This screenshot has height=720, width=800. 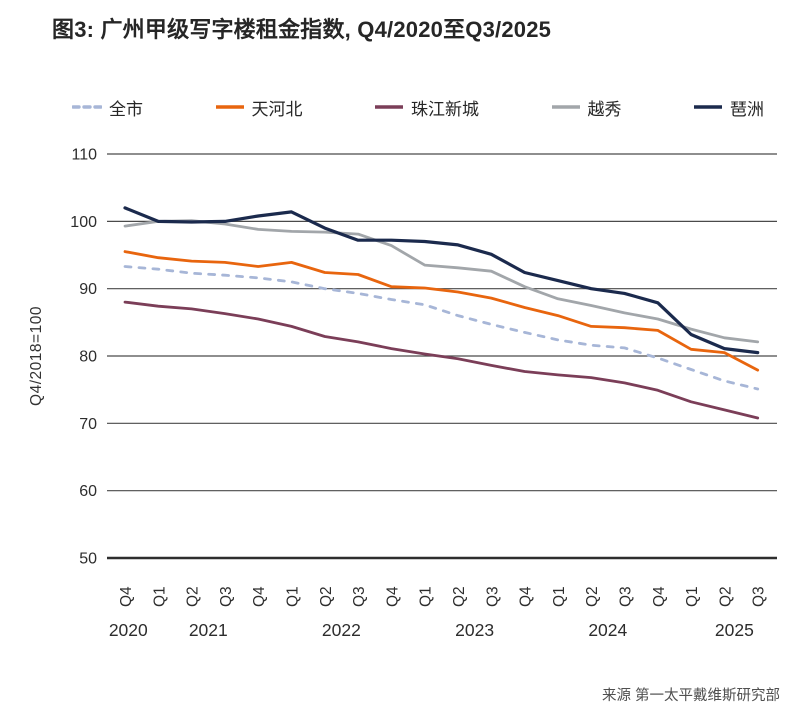 What do you see at coordinates (302, 29) in the screenshot?
I see `chart-title: 图3: 广州甲级写字楼租金指数, Q4/2020至Q3/2025` at bounding box center [302, 29].